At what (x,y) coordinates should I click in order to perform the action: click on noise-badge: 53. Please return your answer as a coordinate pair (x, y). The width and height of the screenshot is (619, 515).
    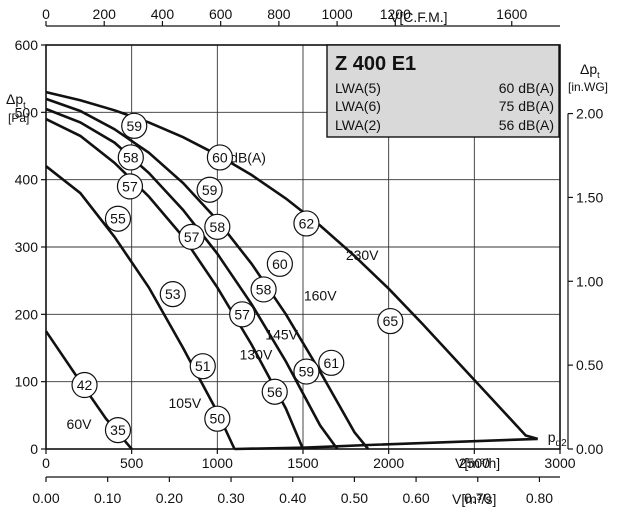
    Looking at the image, I should click on (172, 294).